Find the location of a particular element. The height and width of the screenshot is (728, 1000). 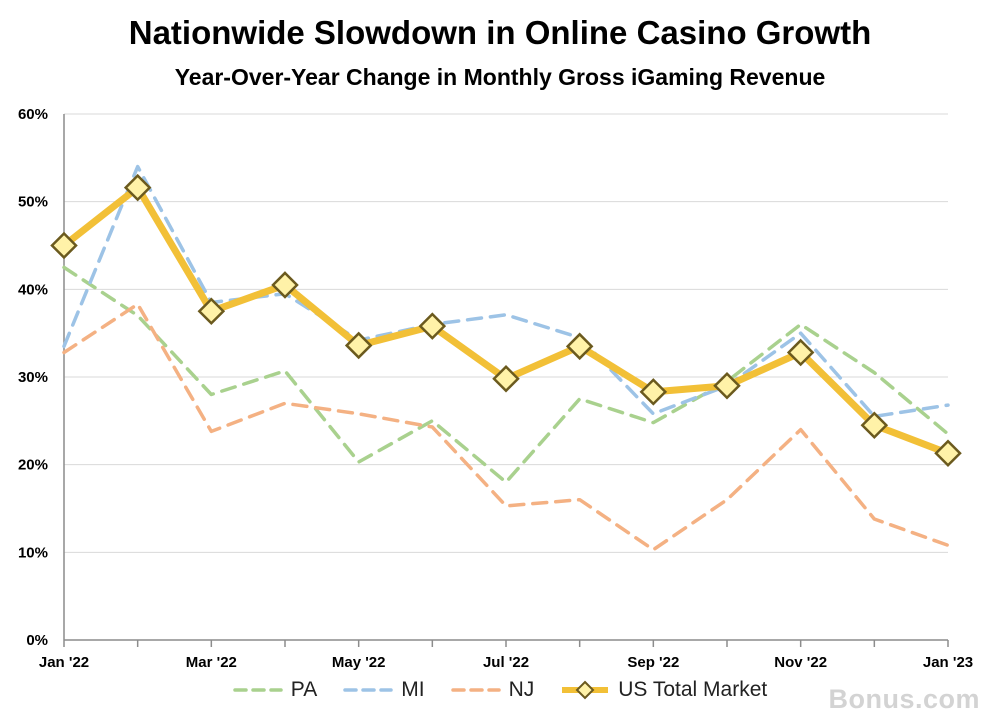

x-tick-label: Jul '22 is located at coordinates (506, 662).